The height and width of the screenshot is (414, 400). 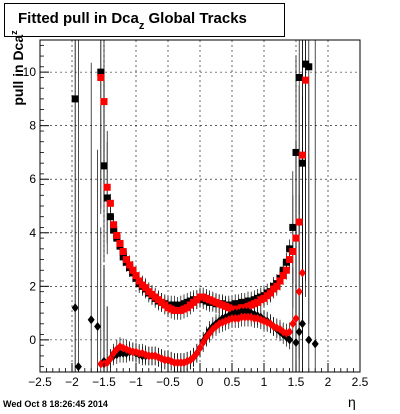 I want to click on x-tick-label: −1.5, so click(x=104, y=382).